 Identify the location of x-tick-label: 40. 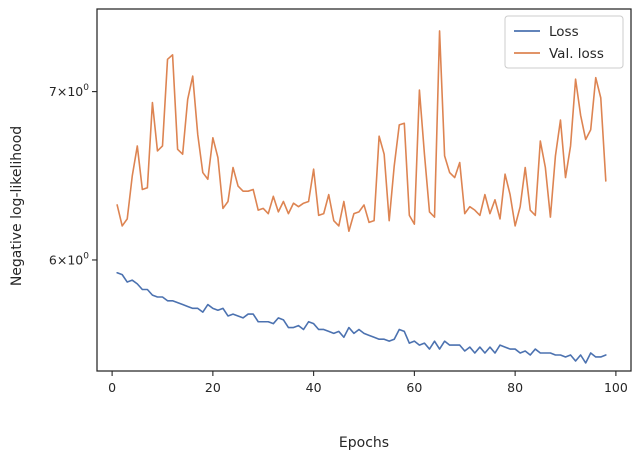
(314, 387).